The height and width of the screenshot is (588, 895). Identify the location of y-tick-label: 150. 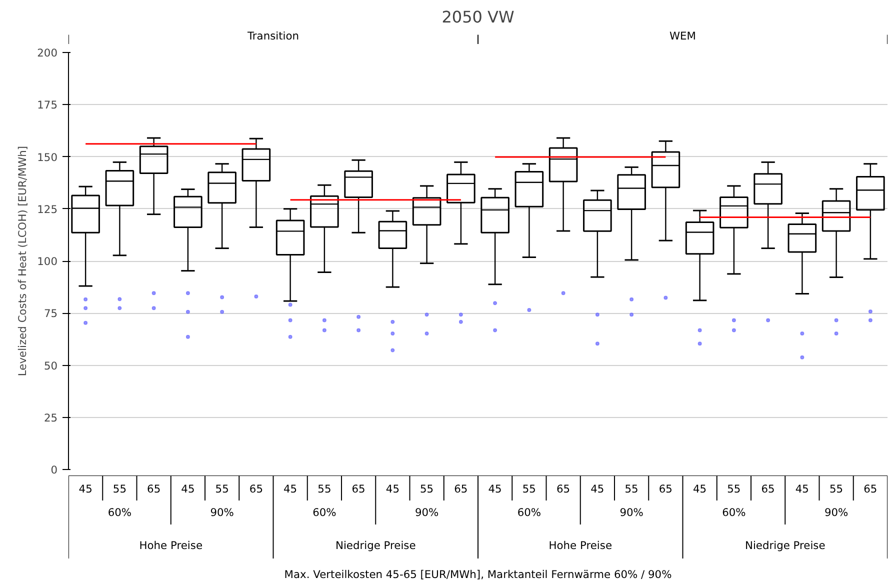
(47, 157).